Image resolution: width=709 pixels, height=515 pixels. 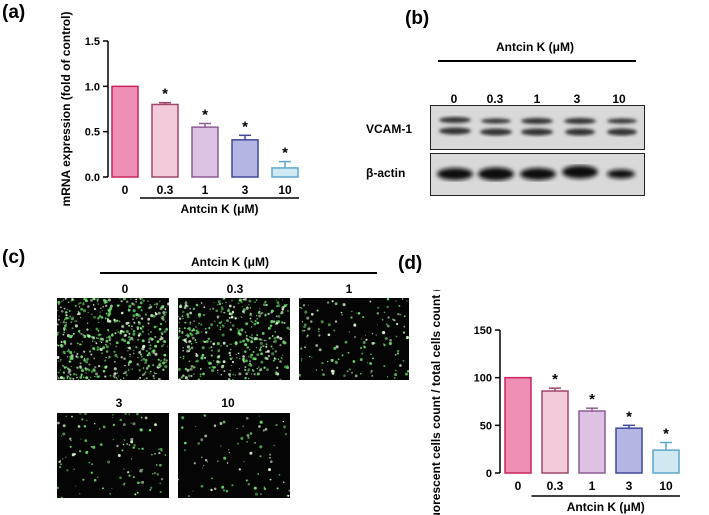 I want to click on micrograph-1-um, so click(x=354, y=339).